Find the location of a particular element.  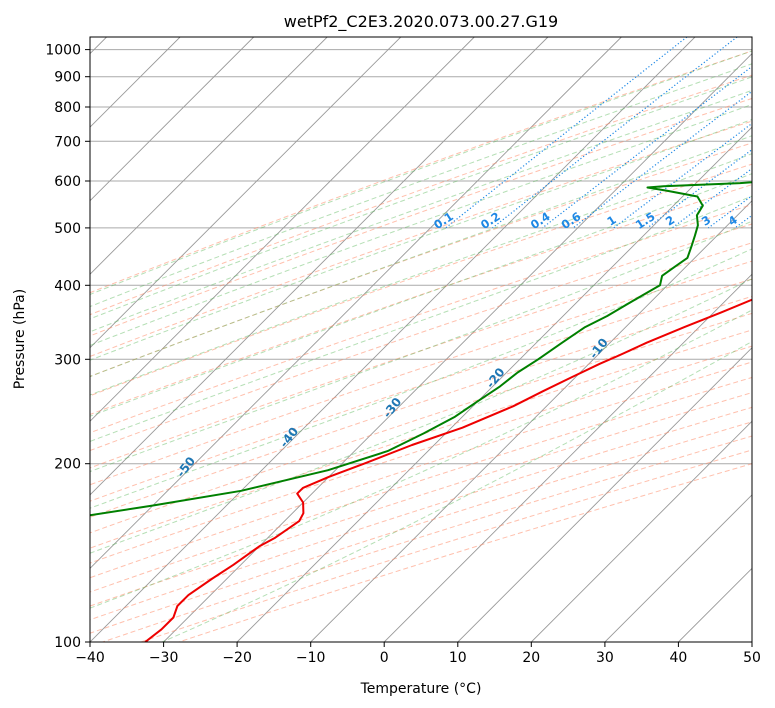

x-axis-label: Temperature (°C) is located at coordinates (421, 689).